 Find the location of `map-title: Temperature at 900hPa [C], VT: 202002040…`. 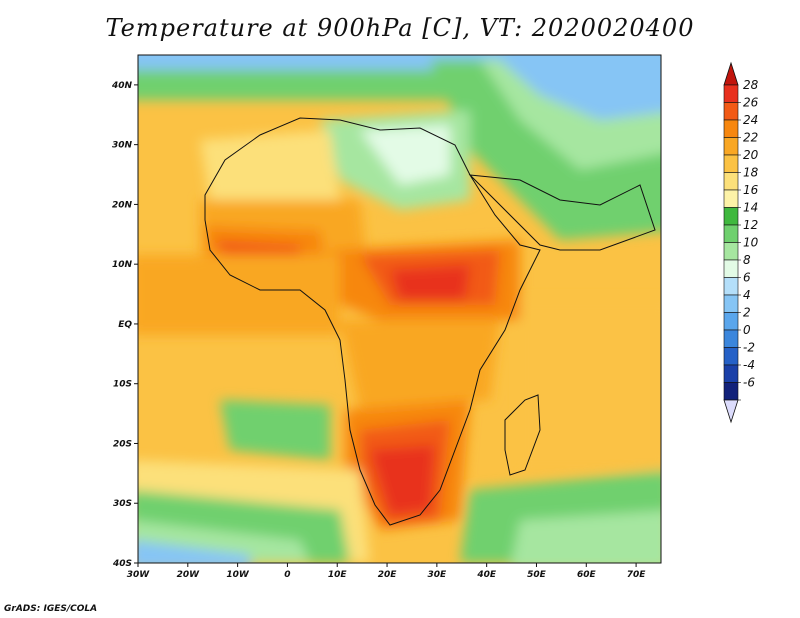

map-title: Temperature at 900hPa [C], VT: 202002040… is located at coordinates (400, 28).